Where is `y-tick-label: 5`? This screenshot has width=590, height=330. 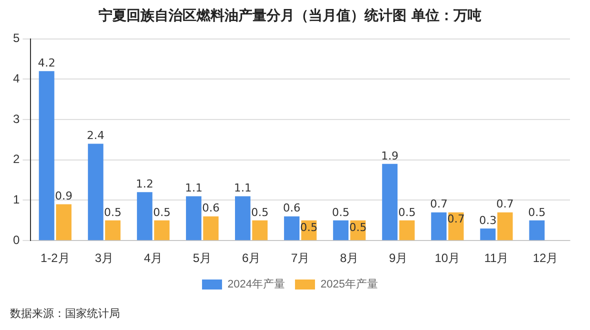
y-tick-label: 5 is located at coordinates (16, 38).